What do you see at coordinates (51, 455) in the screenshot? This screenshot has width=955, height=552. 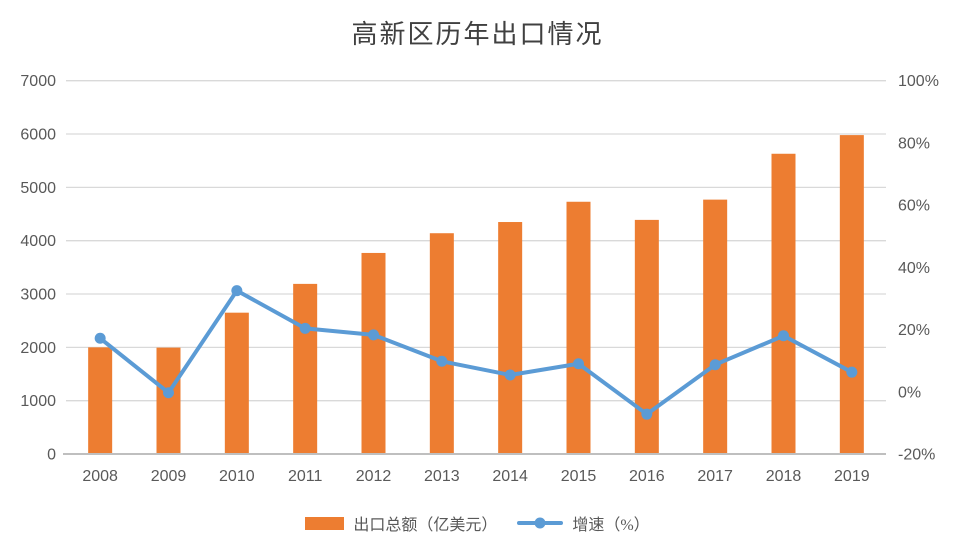 I see `left-axis-tick: 0` at bounding box center [51, 455].